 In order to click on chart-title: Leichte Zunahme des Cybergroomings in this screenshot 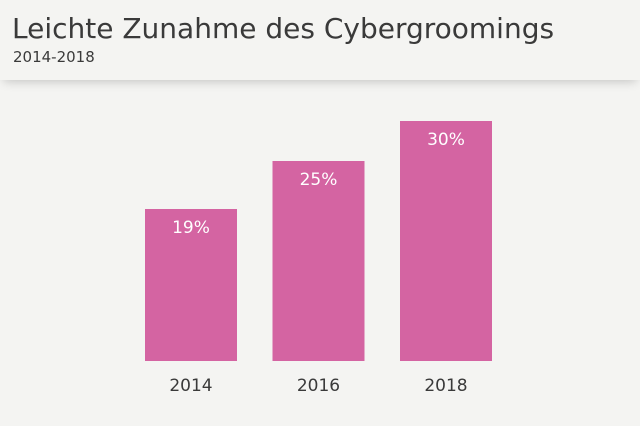, I will do `click(283, 28)`.